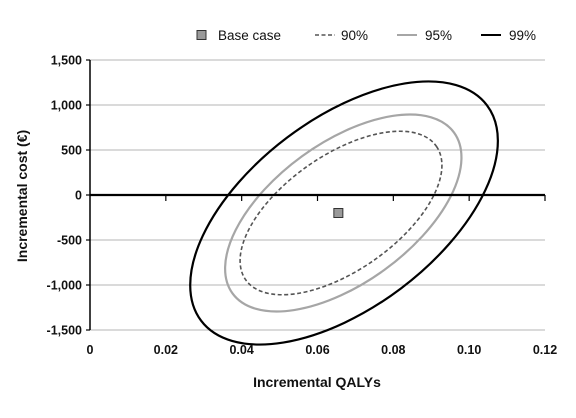 The image size is (576, 418). I want to click on y-tick-label: 1,000, so click(66, 106).